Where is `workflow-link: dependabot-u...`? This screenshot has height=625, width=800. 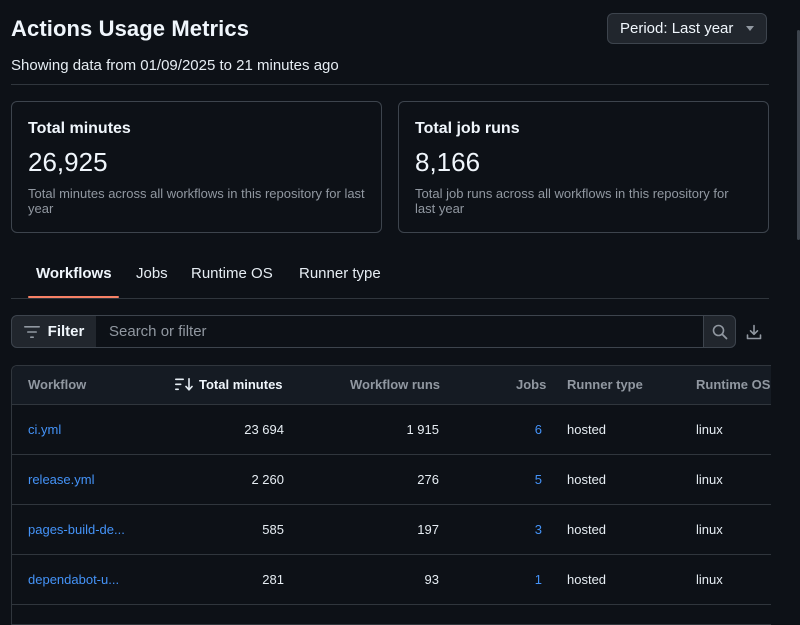
workflow-link: dependabot-u... is located at coordinates (74, 579).